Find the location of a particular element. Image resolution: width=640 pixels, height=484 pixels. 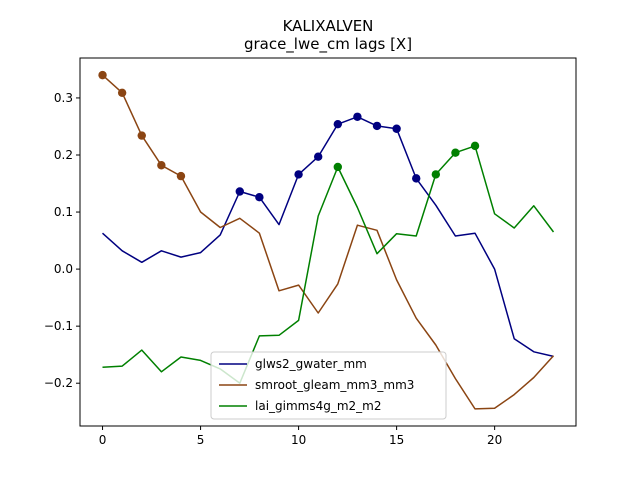

chart-title: KALIXALVEN is located at coordinates (328, 26).